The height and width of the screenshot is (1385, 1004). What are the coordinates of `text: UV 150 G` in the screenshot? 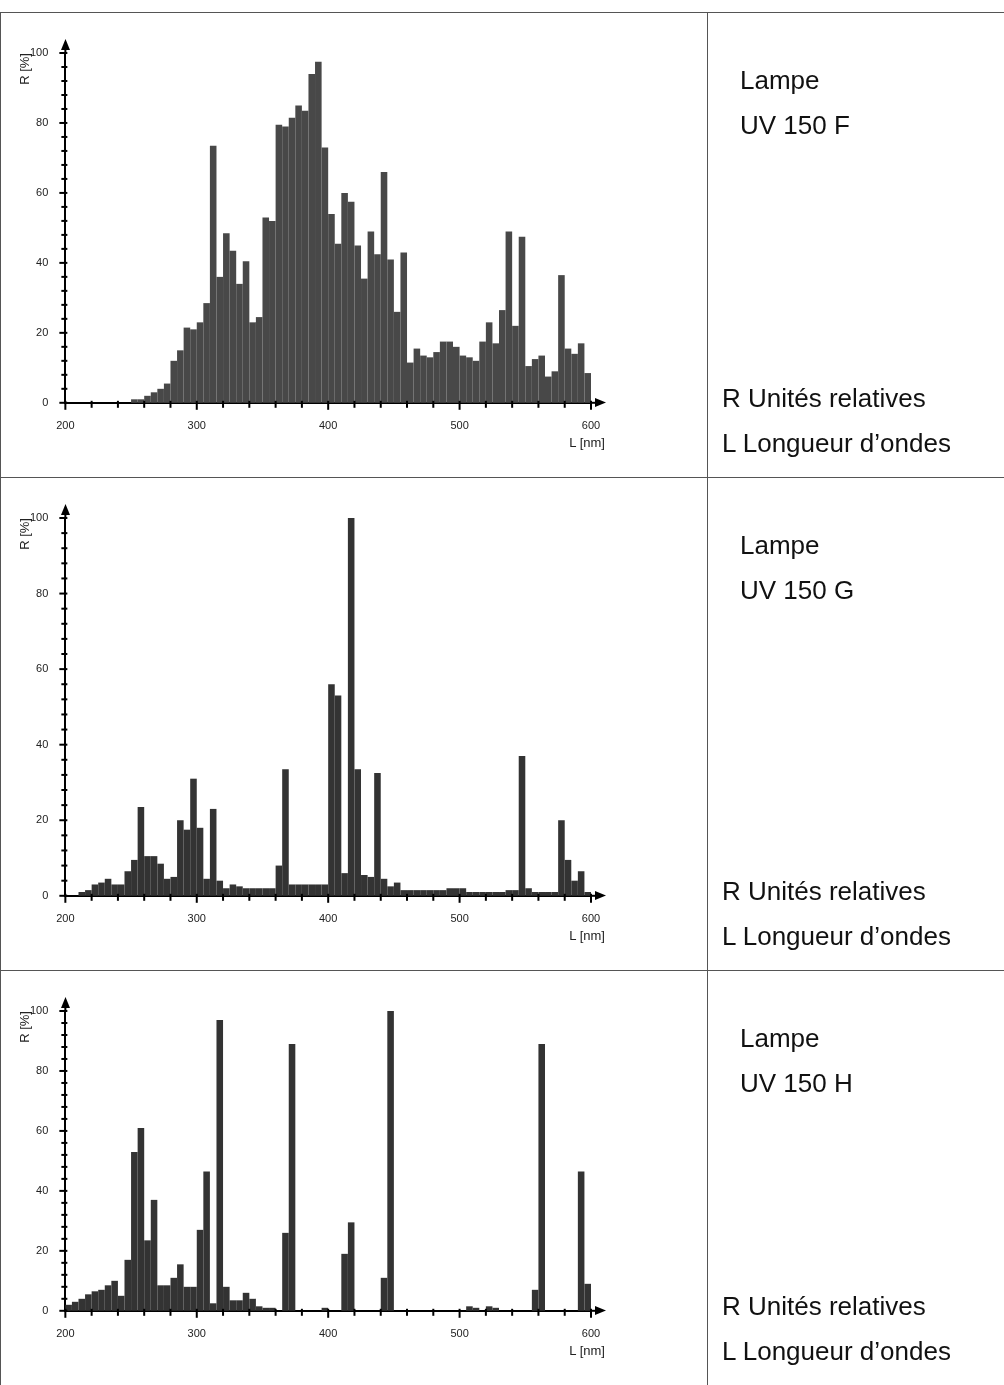 It's located at (797, 590).